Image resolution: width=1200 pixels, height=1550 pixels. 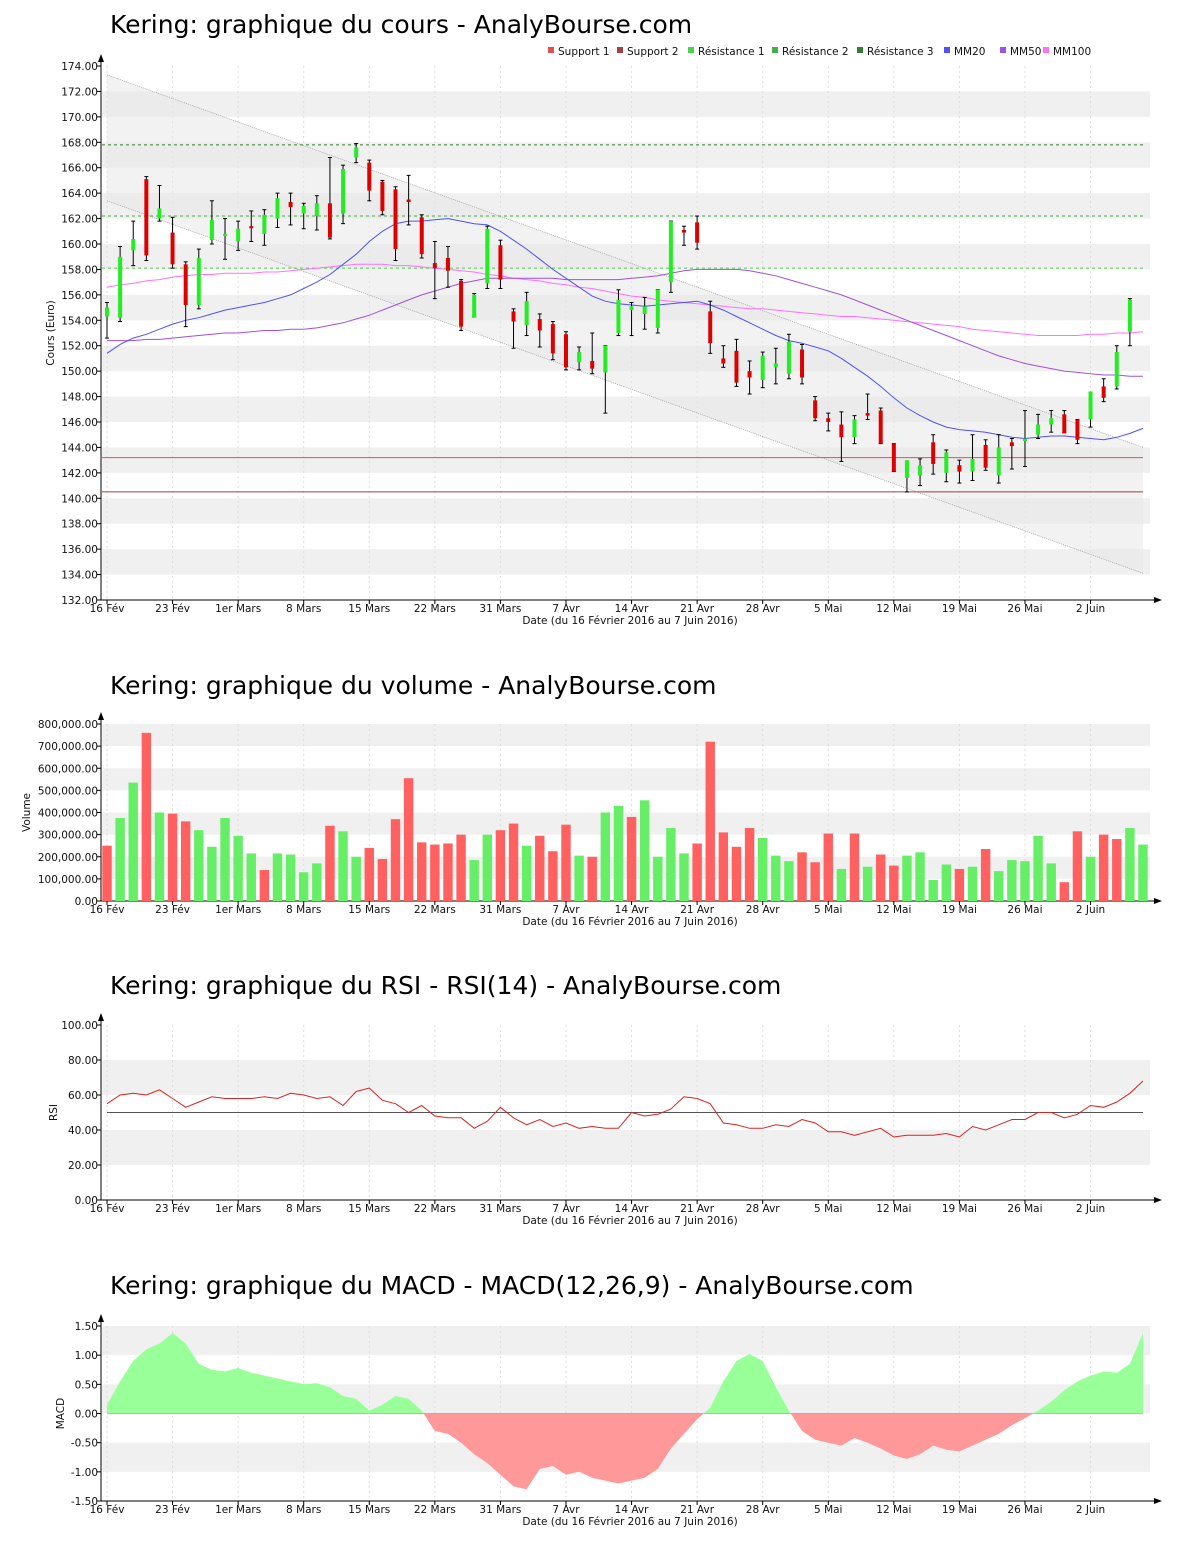 What do you see at coordinates (61, 1413) in the screenshot?
I see `y-axis-title: MACD` at bounding box center [61, 1413].